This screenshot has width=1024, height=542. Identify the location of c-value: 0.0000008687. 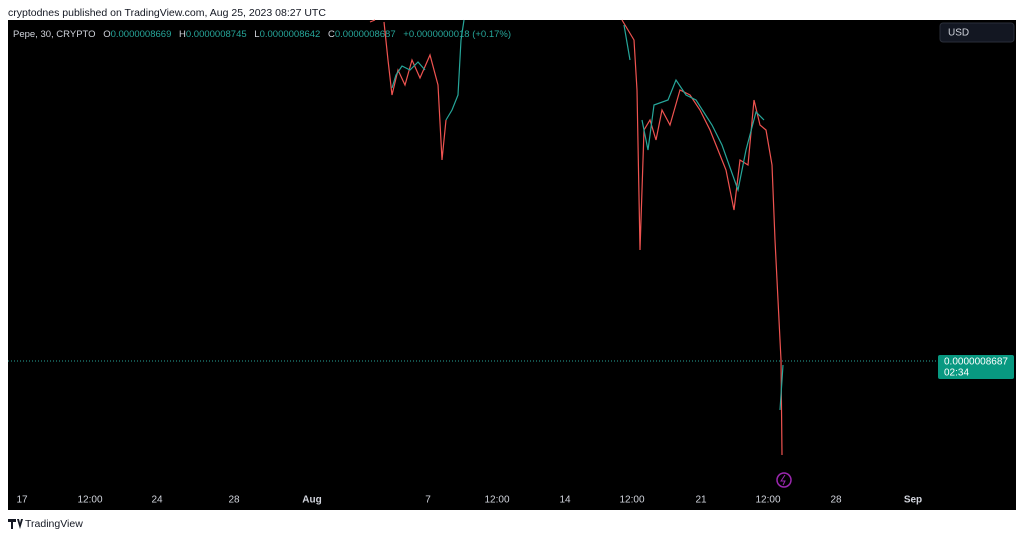
(365, 34).